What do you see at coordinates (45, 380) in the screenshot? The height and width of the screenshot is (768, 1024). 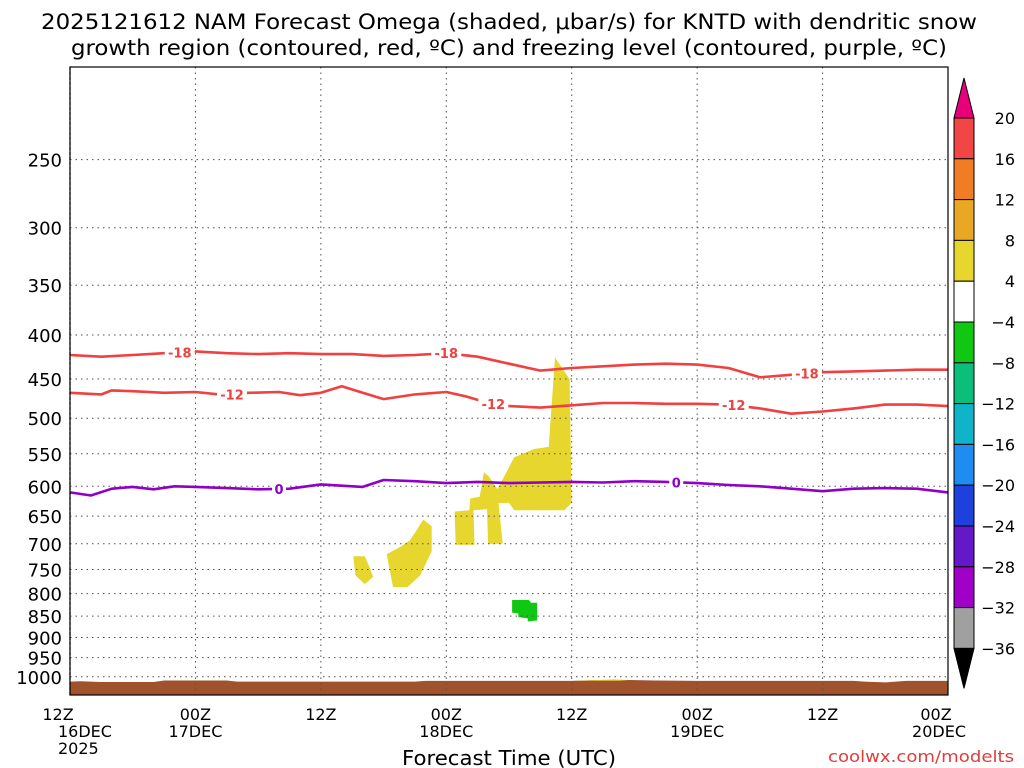 I see `y-tick-450: 450` at bounding box center [45, 380].